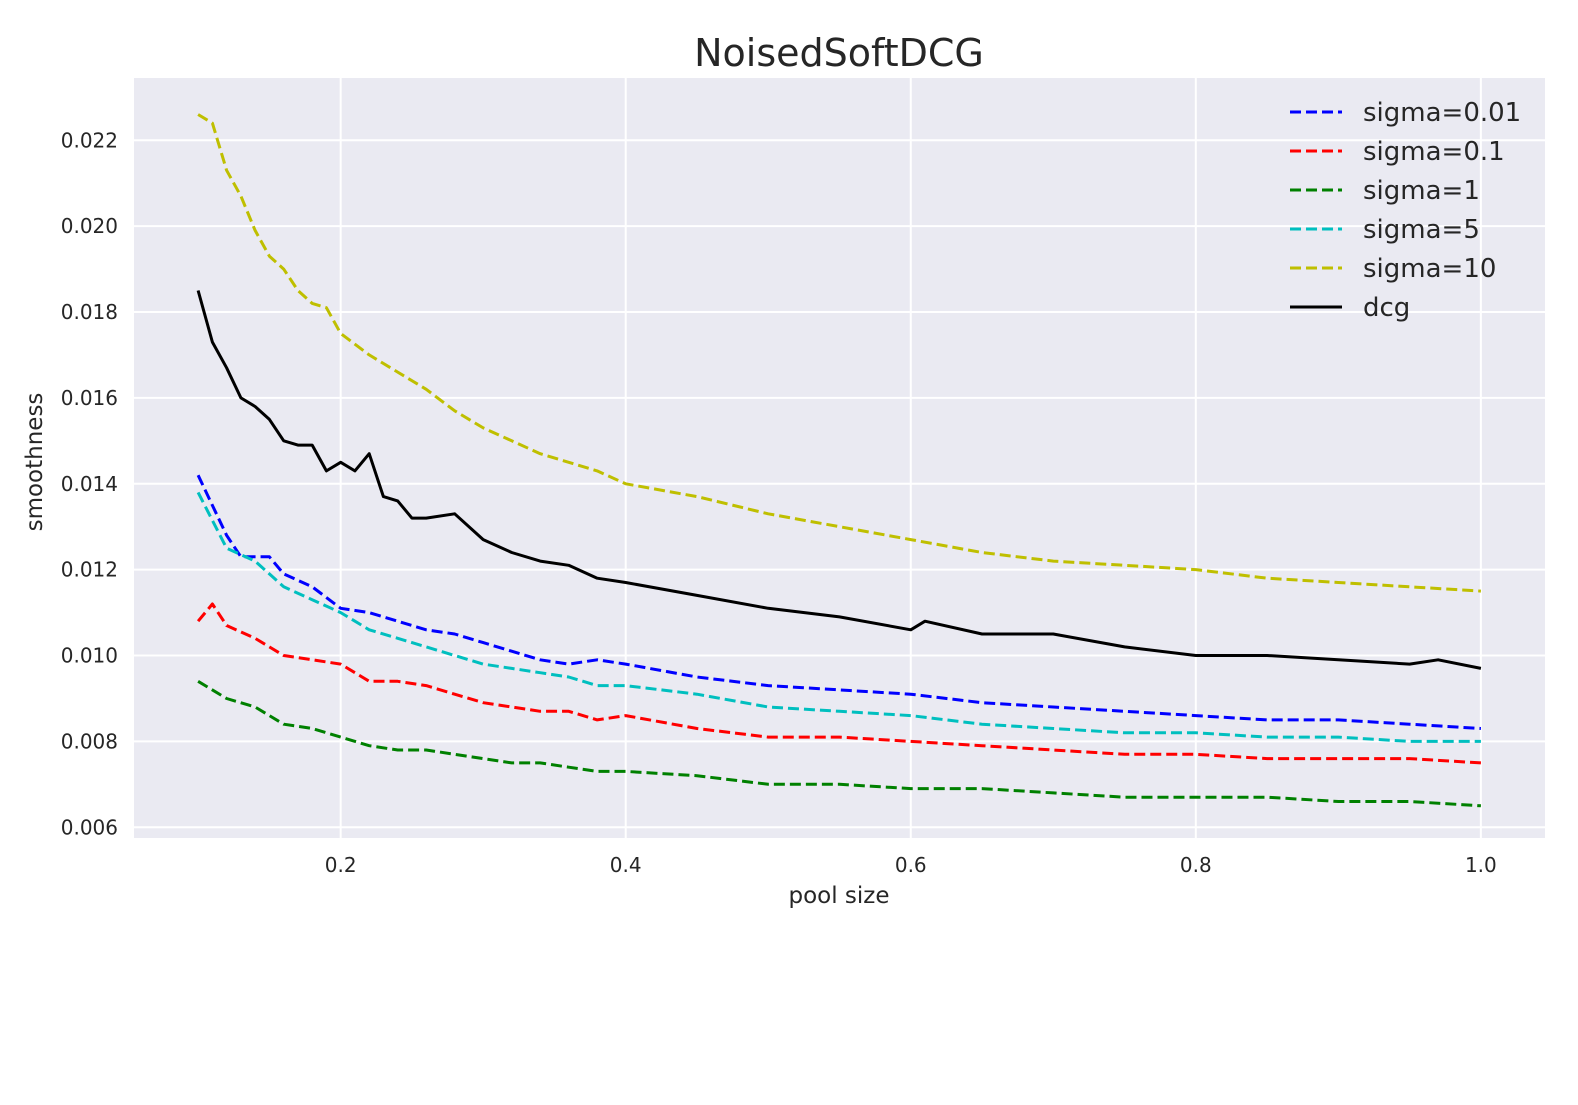 This screenshot has height=1105, width=1578. I want to click on x-tick-labels: 0.2 0.4 0.6 0.8 1.0, so click(911, 865).